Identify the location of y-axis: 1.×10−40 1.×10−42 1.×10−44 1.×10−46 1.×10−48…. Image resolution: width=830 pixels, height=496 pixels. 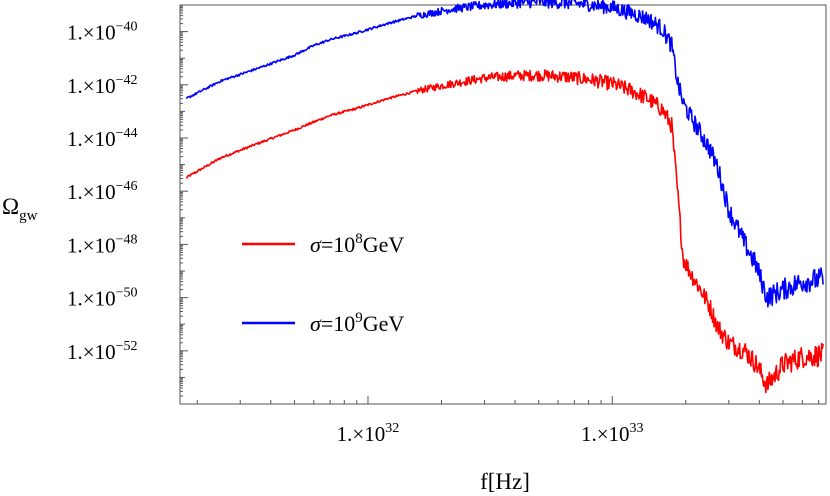
(127, 205).